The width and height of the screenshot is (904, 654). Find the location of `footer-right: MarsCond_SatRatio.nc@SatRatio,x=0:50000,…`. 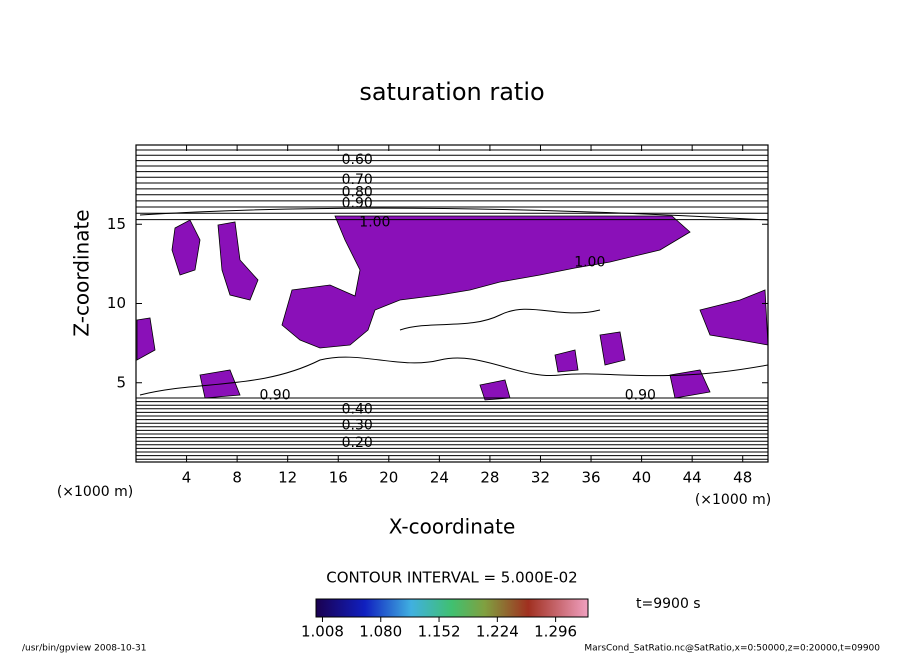

footer-right: MarsCond_SatRatio.nc@SatRatio,x=0:50000,… is located at coordinates (732, 649).